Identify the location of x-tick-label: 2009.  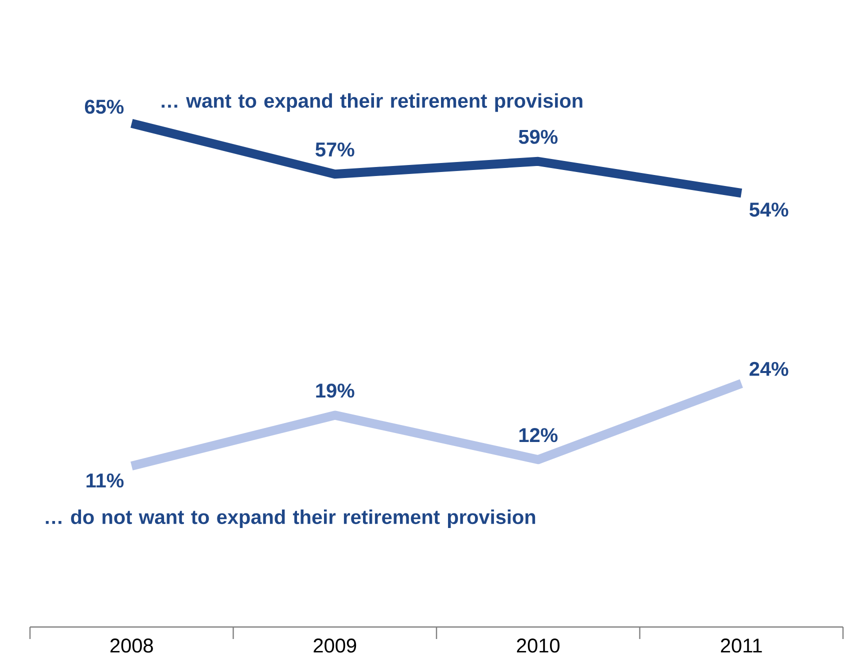
(335, 645).